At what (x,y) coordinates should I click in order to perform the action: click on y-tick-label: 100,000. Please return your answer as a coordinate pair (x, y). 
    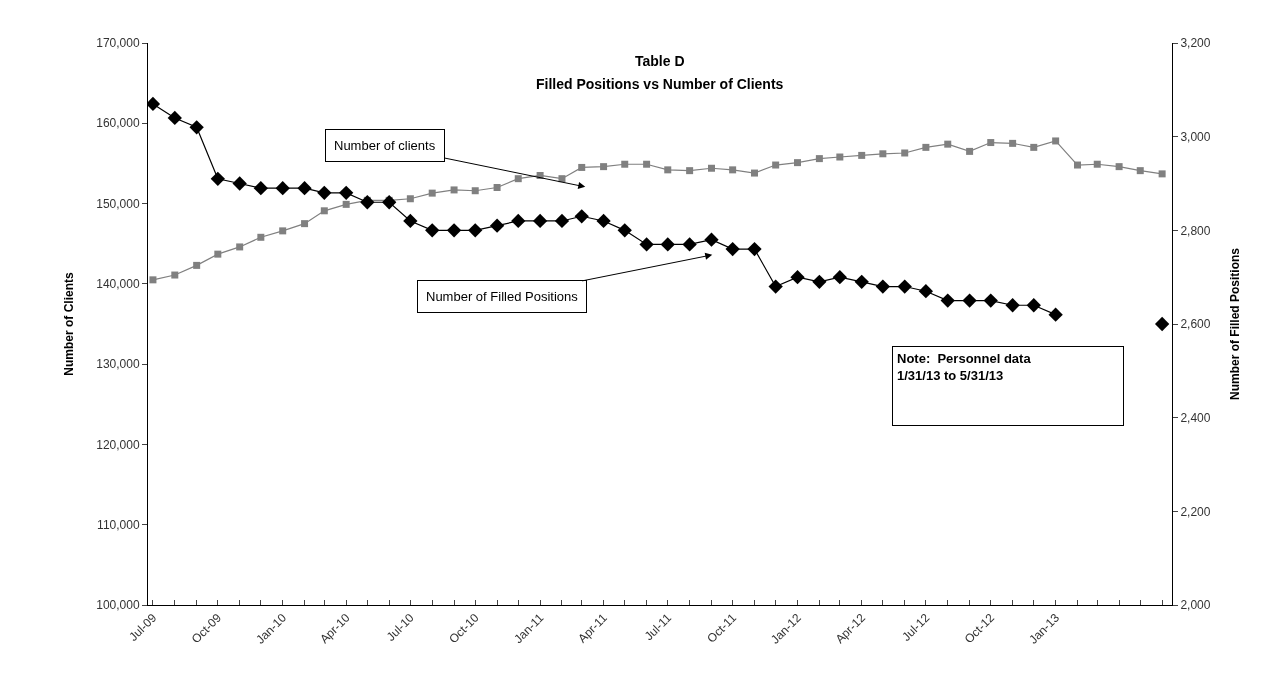
    Looking at the image, I should click on (118, 605).